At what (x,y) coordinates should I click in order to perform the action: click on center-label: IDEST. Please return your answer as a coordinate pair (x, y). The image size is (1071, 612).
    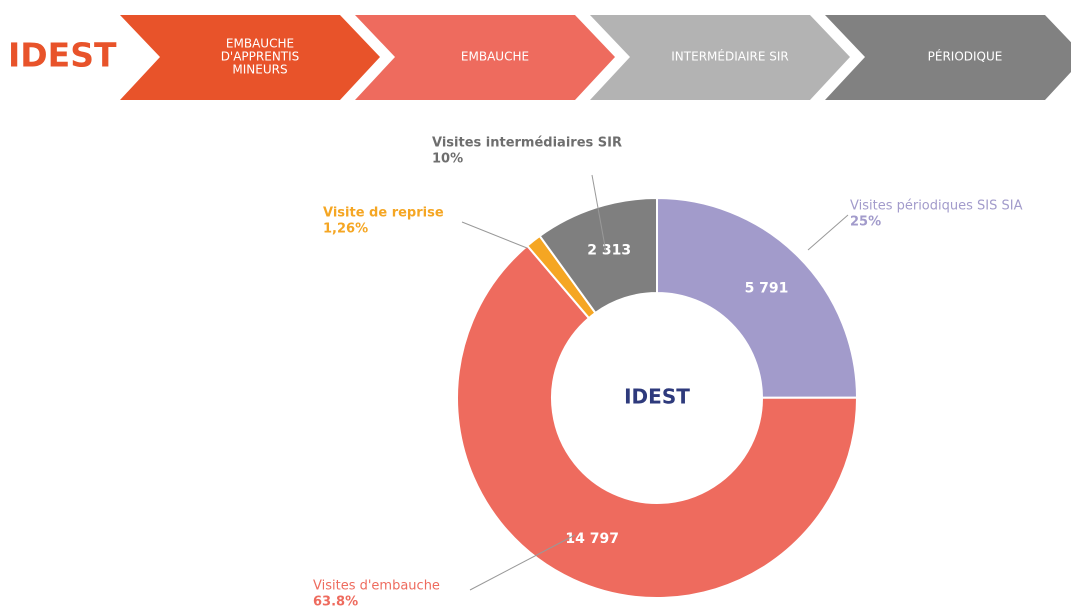
    Looking at the image, I should click on (657, 397).